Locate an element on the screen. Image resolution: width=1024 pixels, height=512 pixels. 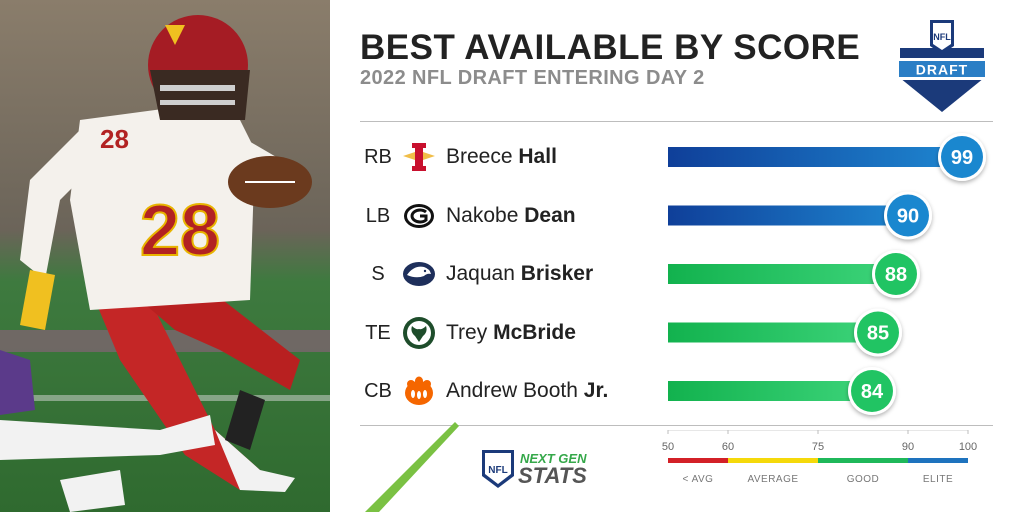
top-divider is located at coordinates (676, 121).